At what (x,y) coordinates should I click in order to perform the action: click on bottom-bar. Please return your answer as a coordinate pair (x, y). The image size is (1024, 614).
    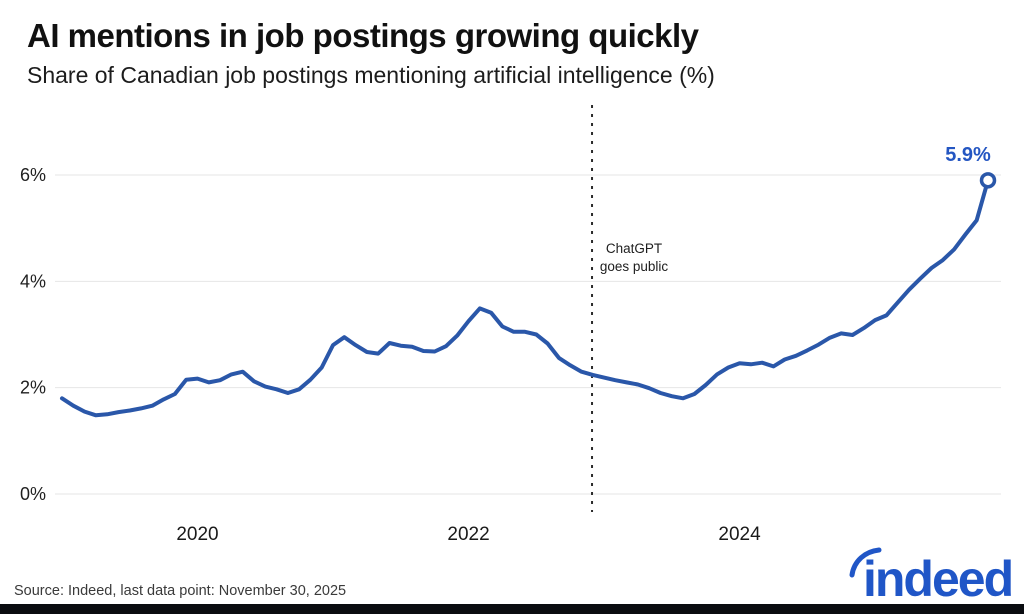
    Looking at the image, I should click on (512, 609).